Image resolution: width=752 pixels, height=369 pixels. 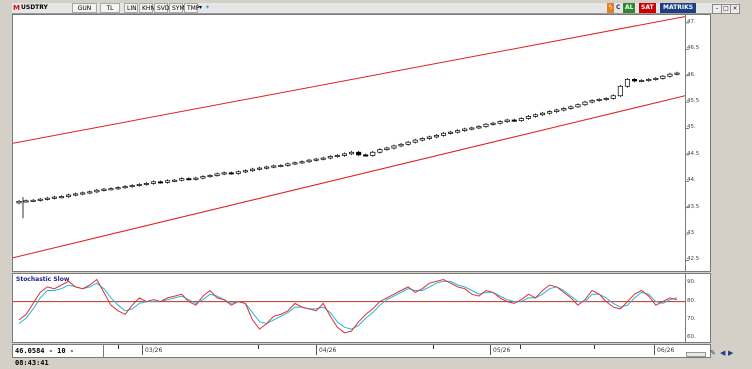 I want to click on price-axis-label: 43., so click(x=691, y=233).